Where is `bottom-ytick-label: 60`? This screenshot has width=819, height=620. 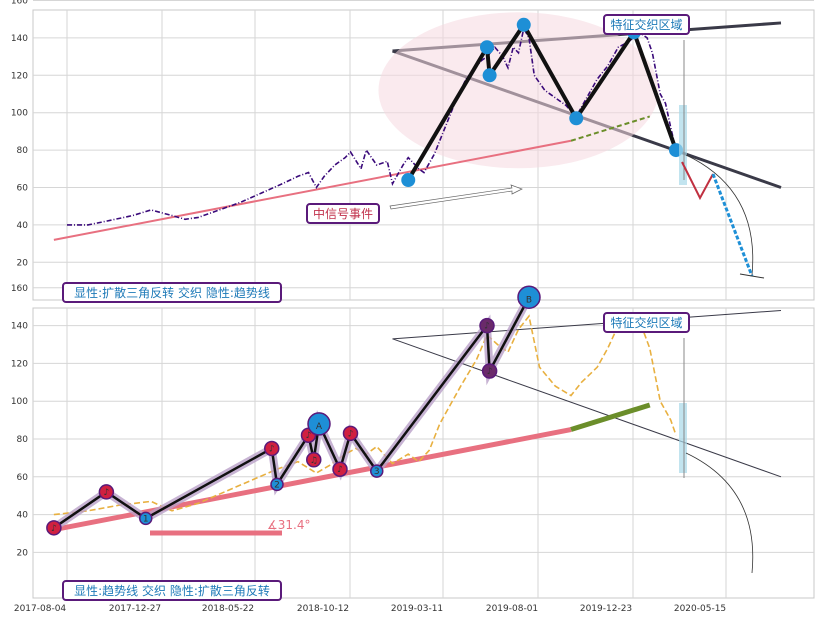
bottom-ytick-label: 60 is located at coordinates (23, 478).